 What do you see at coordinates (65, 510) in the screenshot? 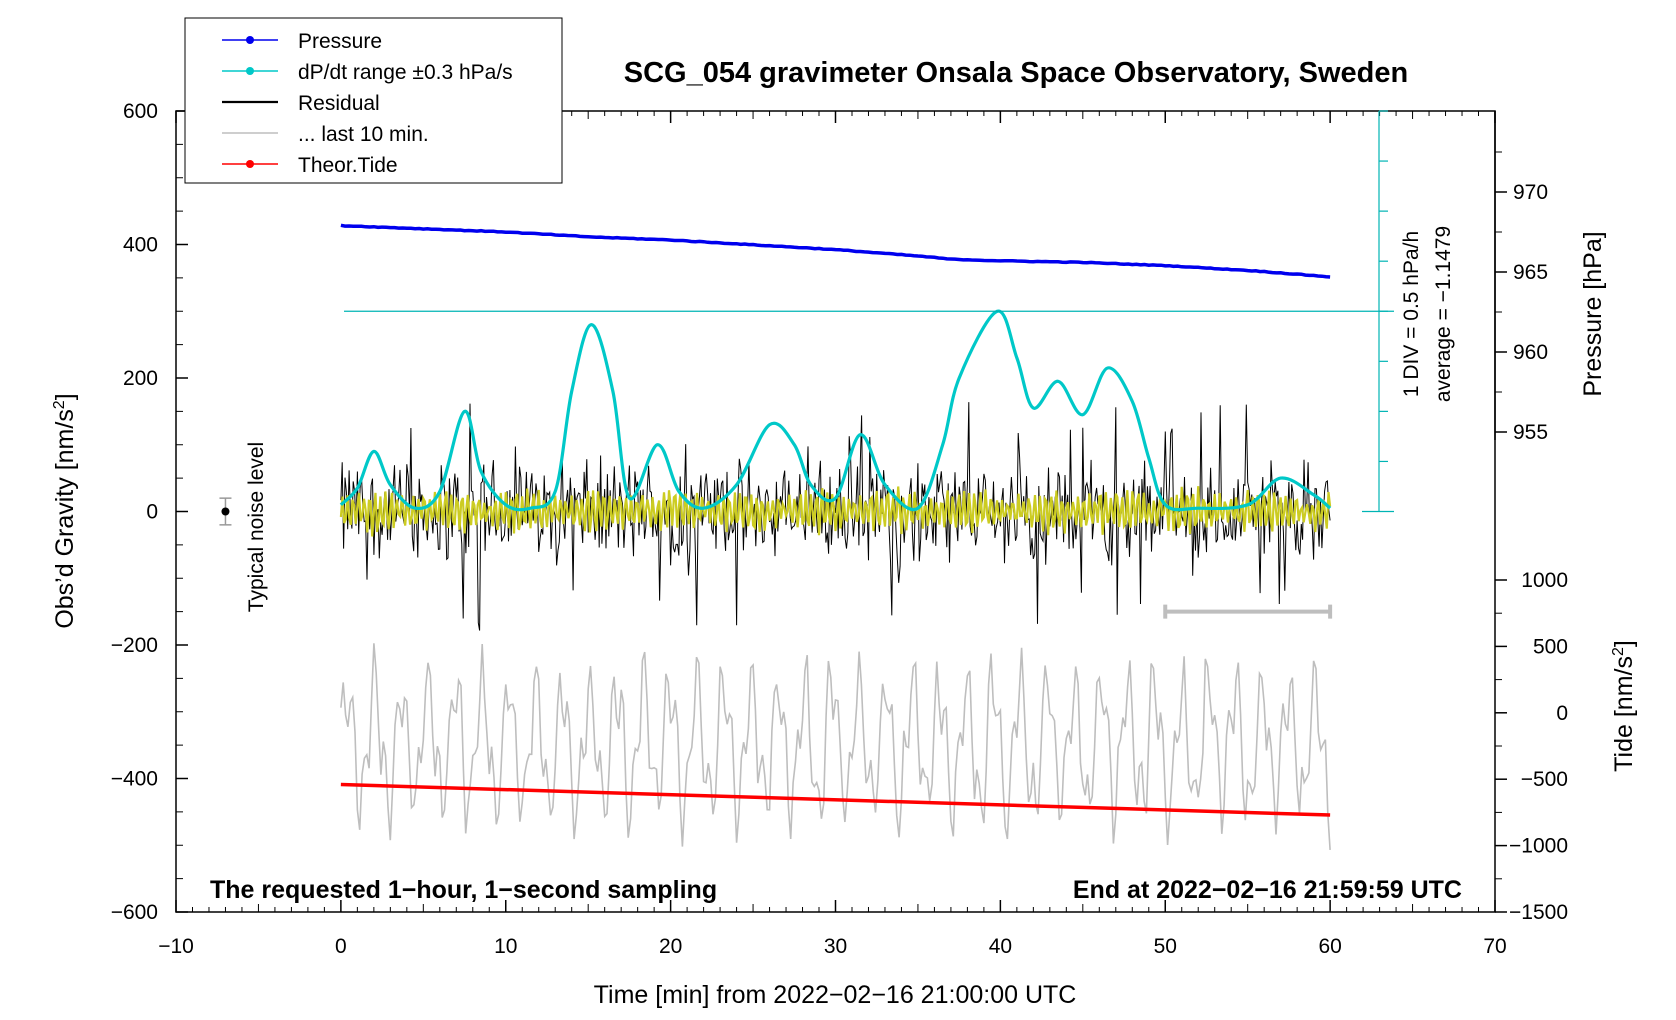
I see `y-left-axis-title: Obs’d Gravity [nm/s2]` at bounding box center [65, 510].